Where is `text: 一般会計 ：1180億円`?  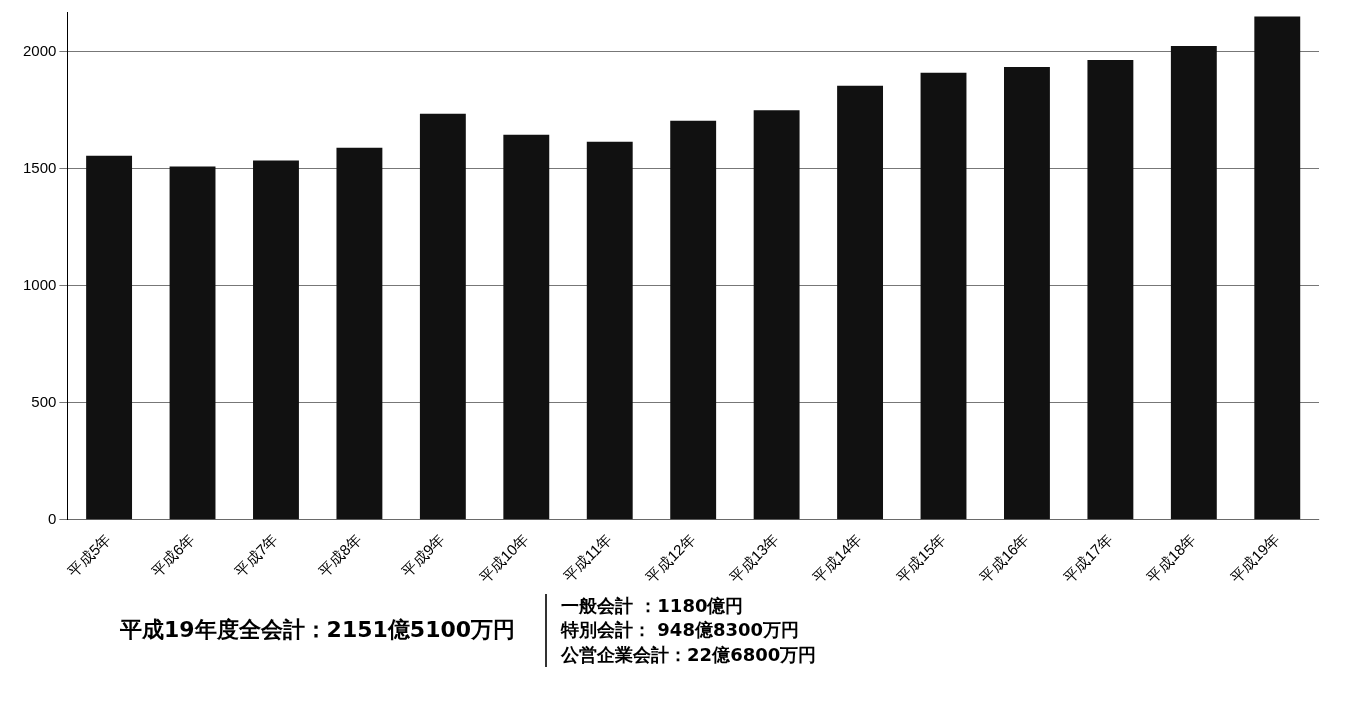 text: 一般会計 ：1180億円 is located at coordinates (653, 606).